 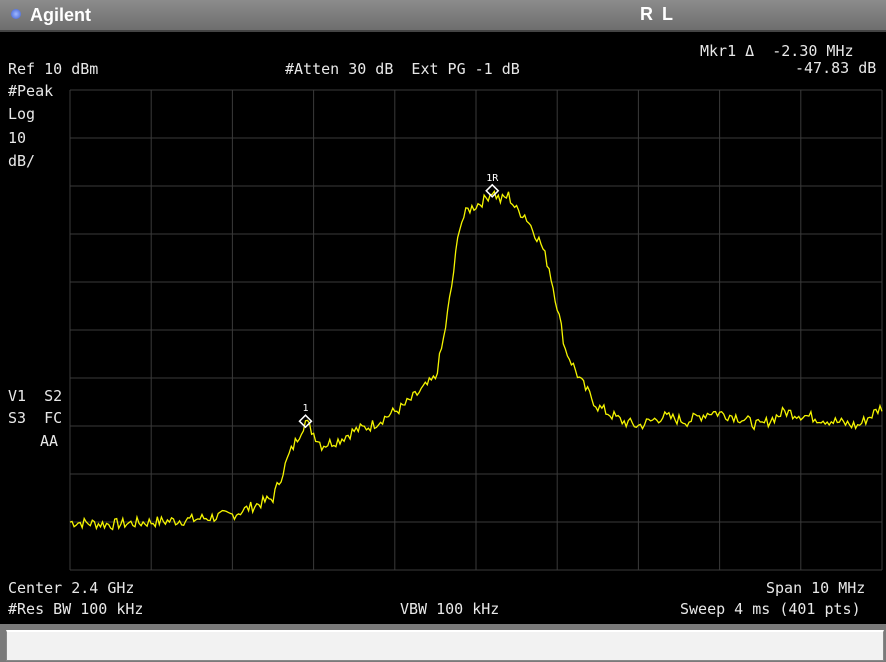 What do you see at coordinates (816, 588) in the screenshot?
I see `span-readout: Span 10 MHz` at bounding box center [816, 588].